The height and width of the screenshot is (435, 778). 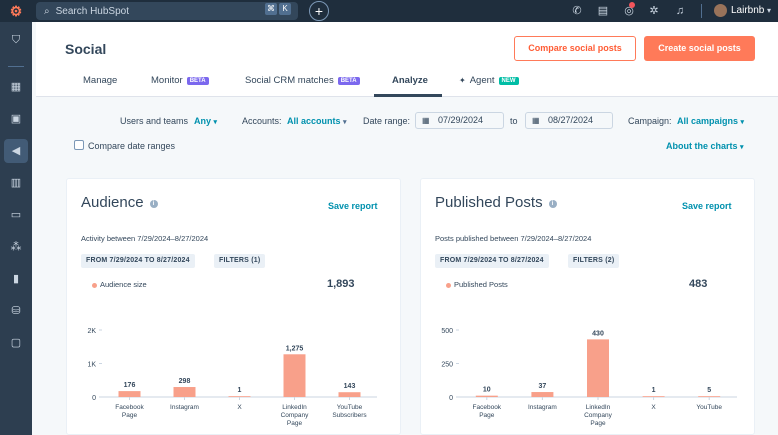 I want to click on calendar-icon: ▦, so click(x=536, y=120).